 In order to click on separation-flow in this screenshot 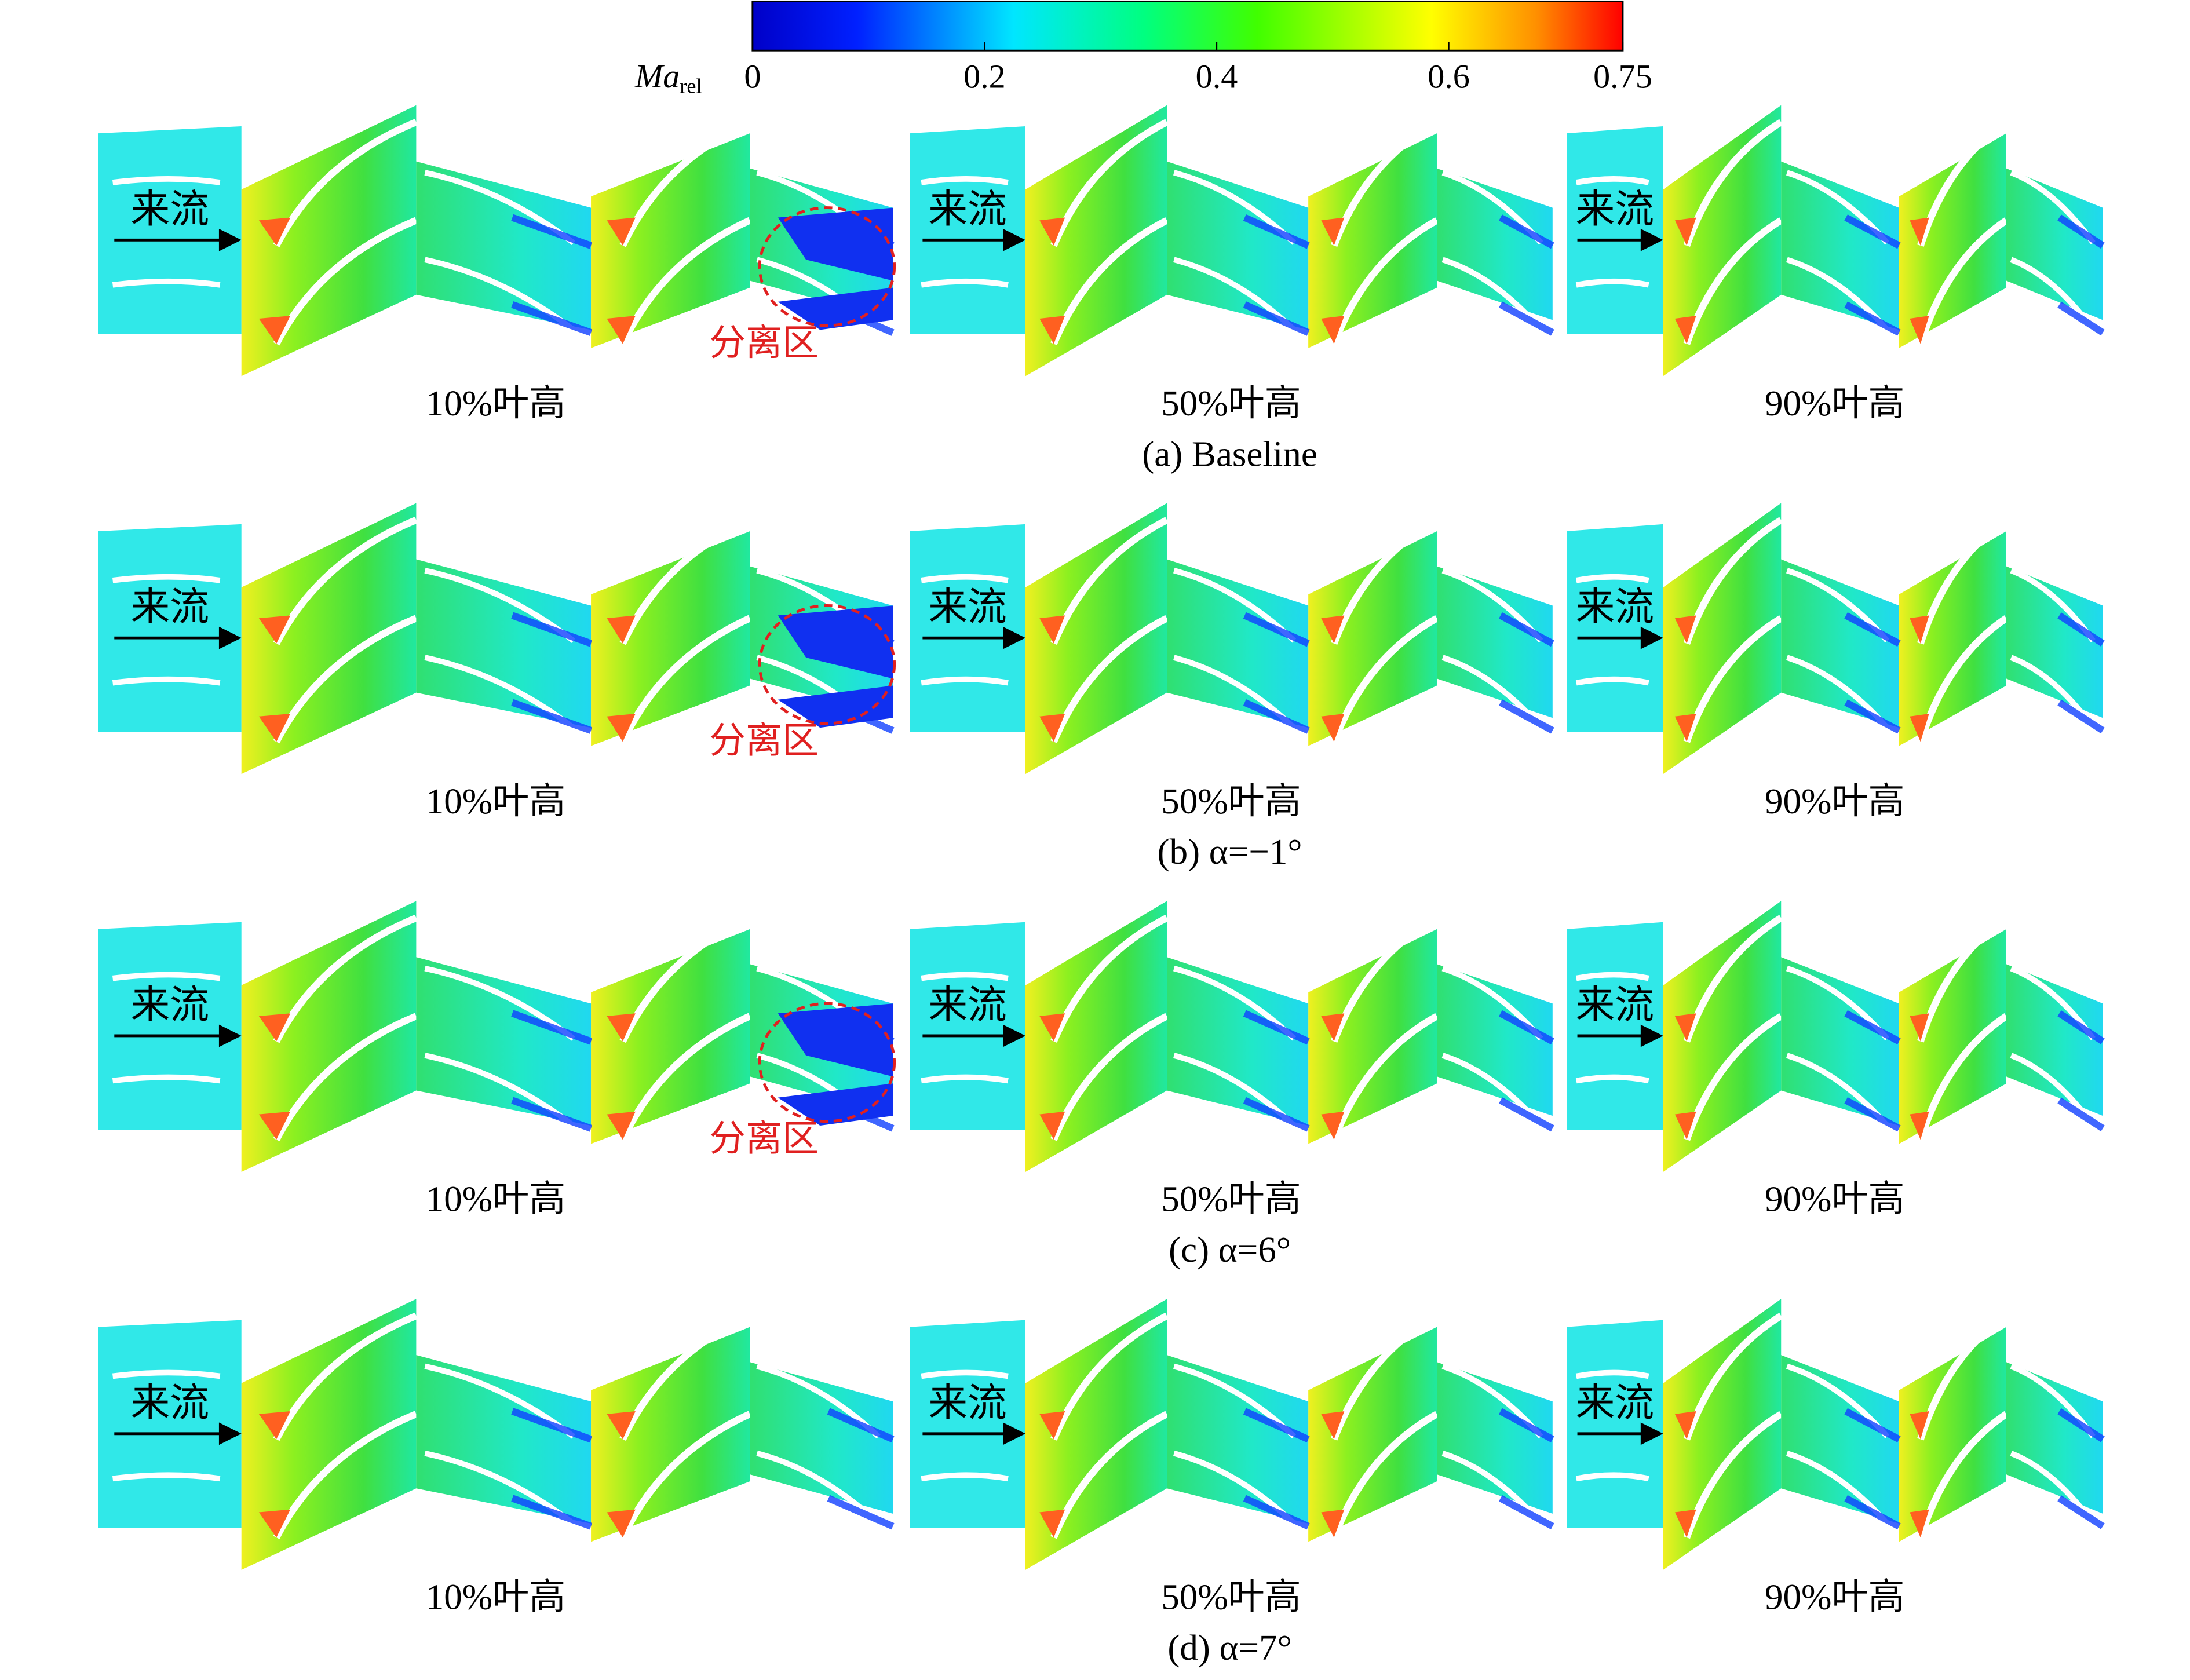, I will do `click(835, 1104)`.